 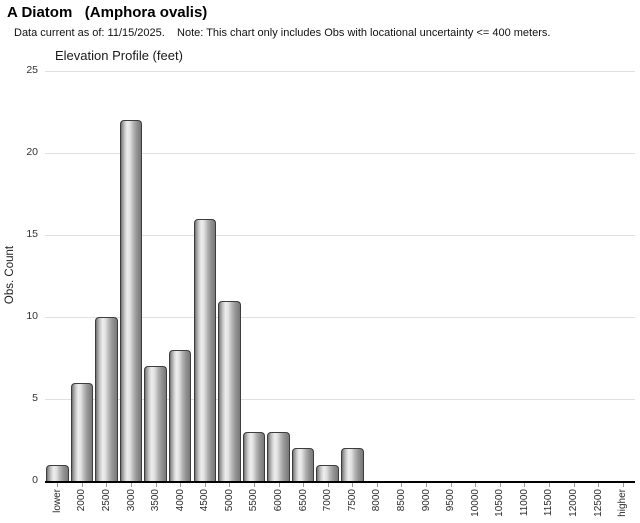 What do you see at coordinates (352, 500) in the screenshot?
I see `x-tick-label-7500: 7500` at bounding box center [352, 500].